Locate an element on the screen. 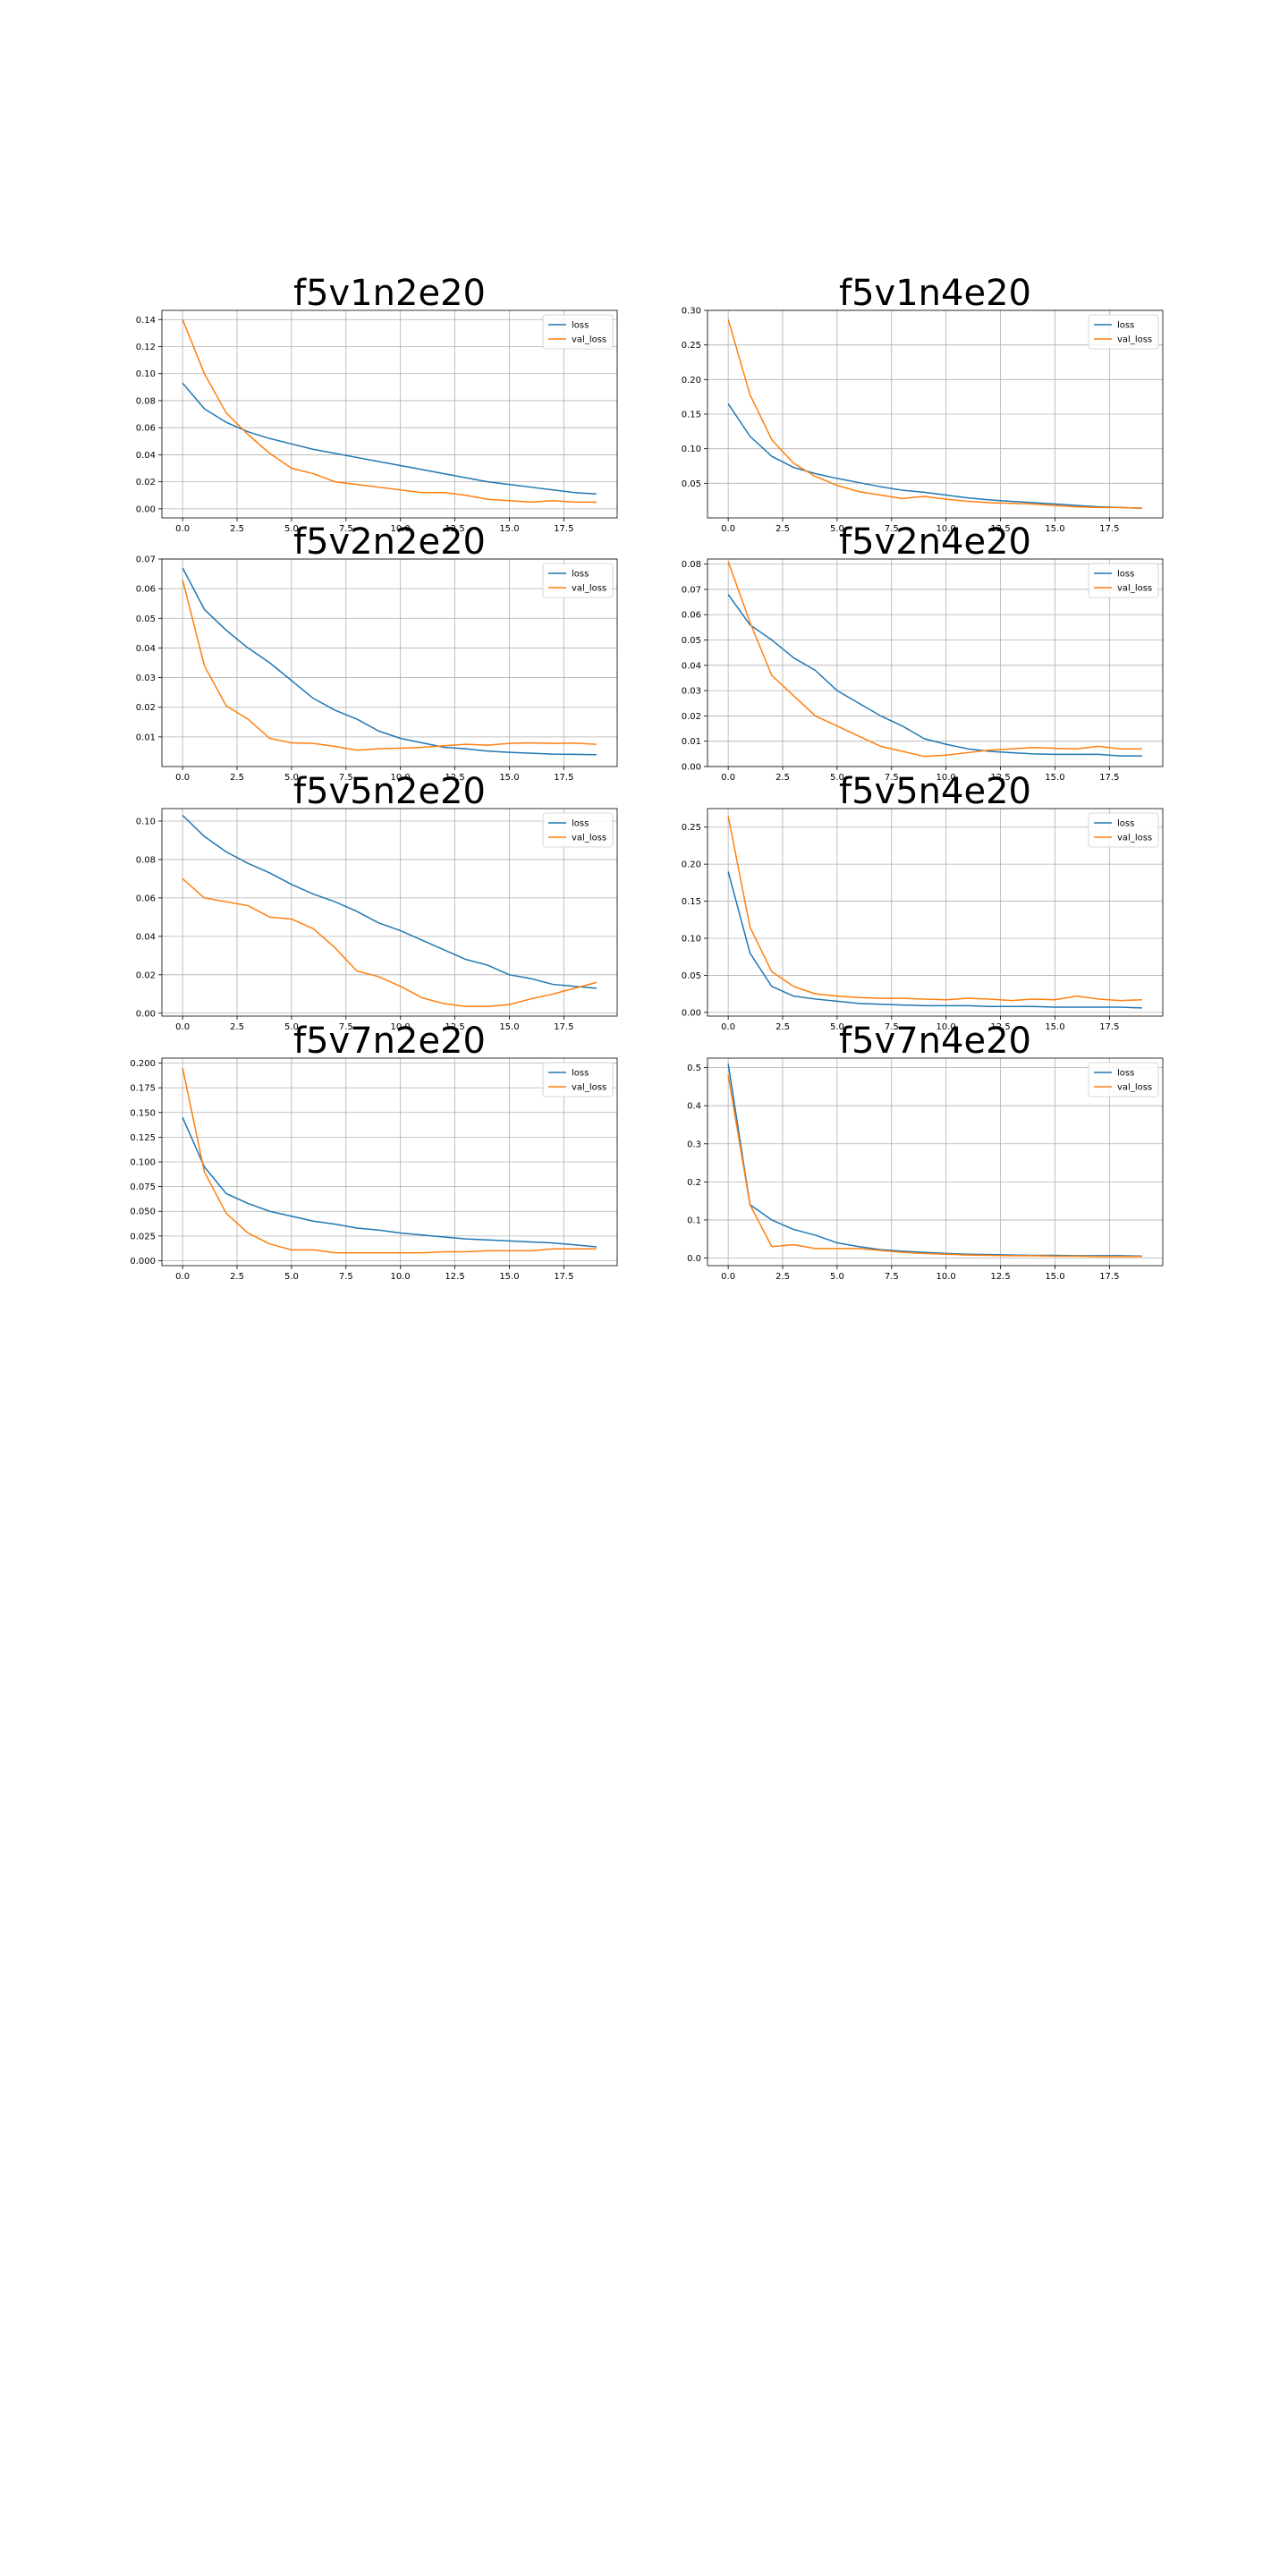 The image size is (1288, 2576). y-tick-label: 0.2 is located at coordinates (694, 1183).